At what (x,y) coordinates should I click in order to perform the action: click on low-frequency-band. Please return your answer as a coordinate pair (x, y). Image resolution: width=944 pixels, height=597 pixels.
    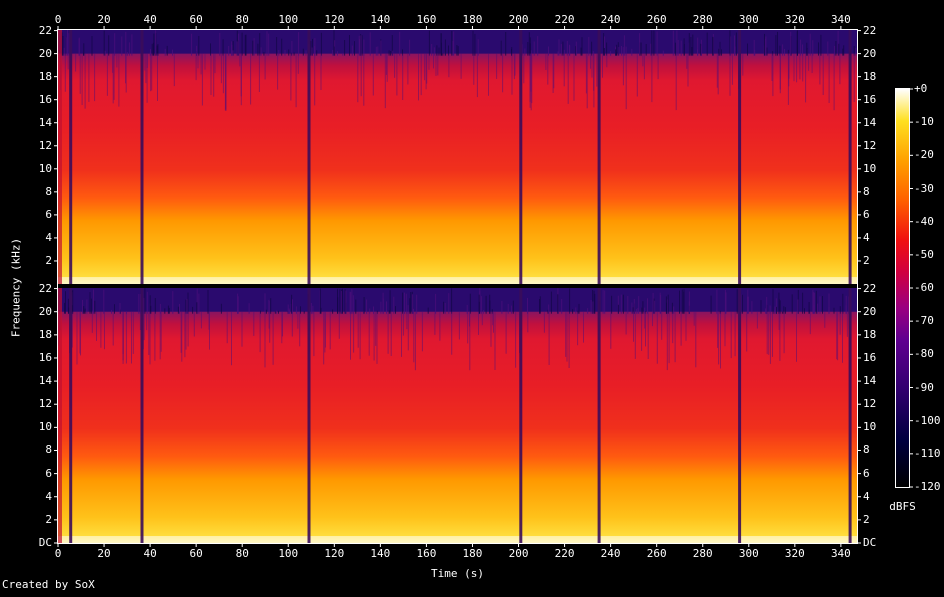
    Looking at the image, I should click on (457, 539).